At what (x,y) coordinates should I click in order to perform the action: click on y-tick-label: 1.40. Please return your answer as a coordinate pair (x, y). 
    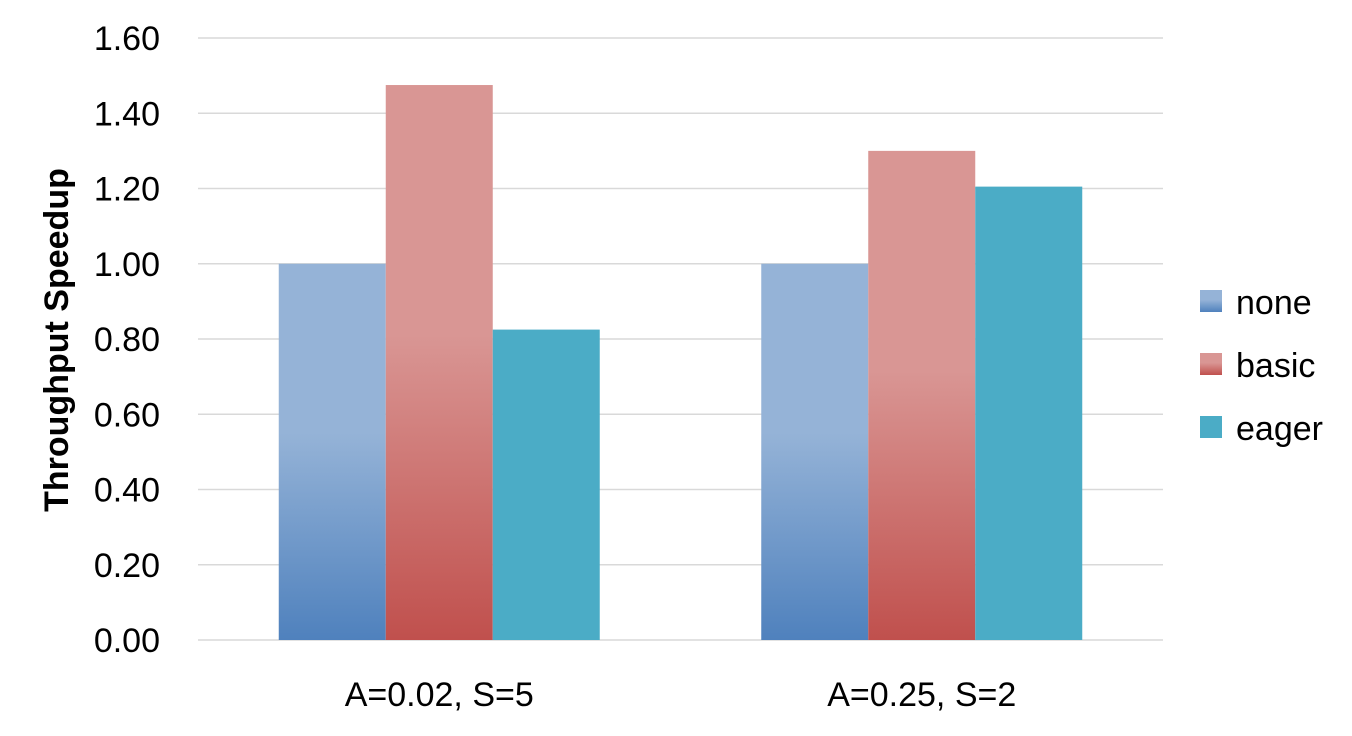
    Looking at the image, I should click on (127, 114).